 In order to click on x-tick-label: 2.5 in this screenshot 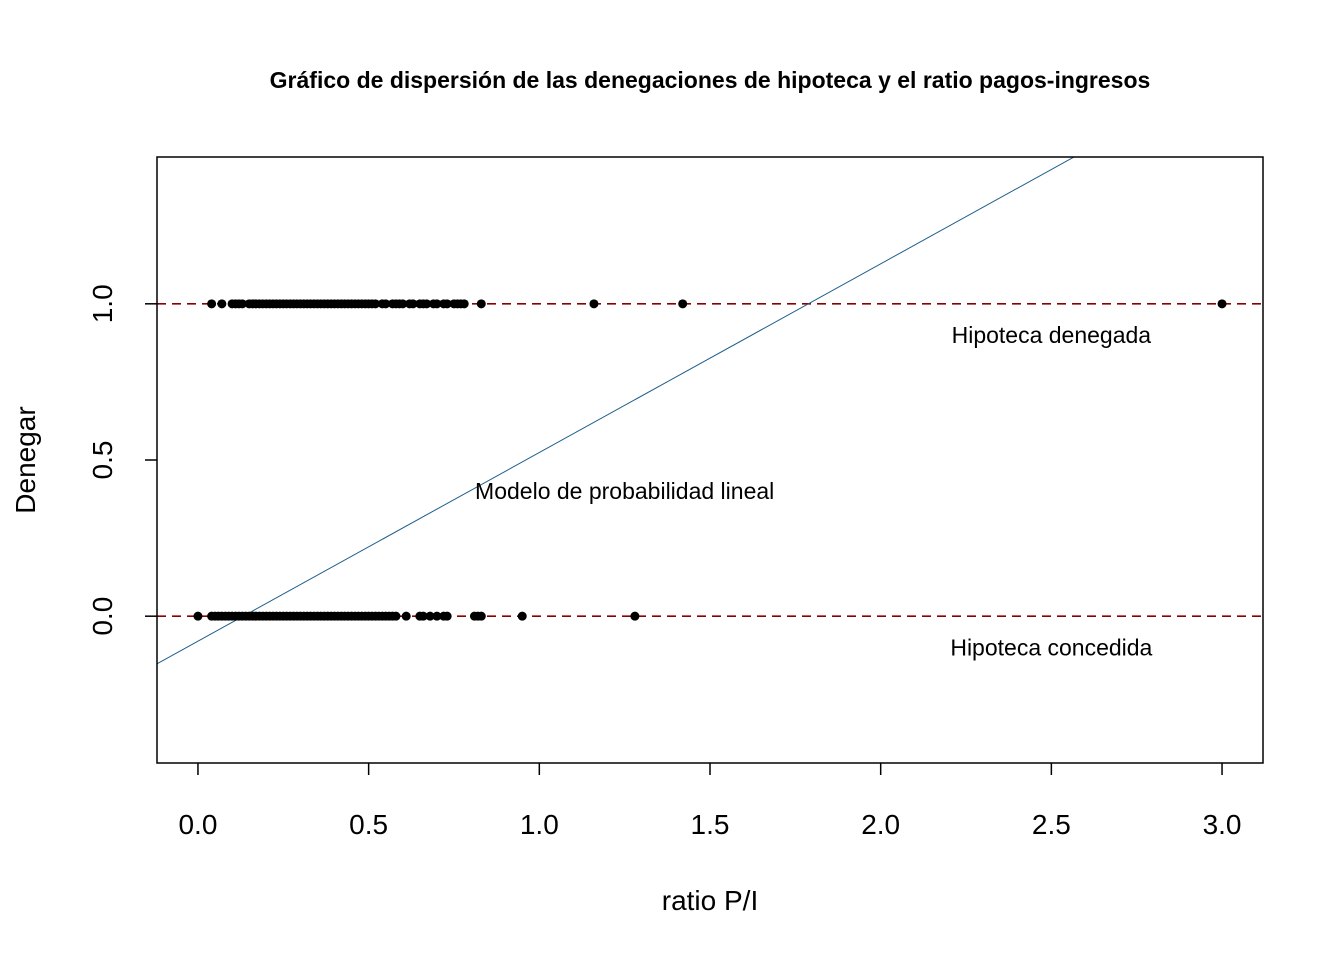, I will do `click(1051, 824)`.